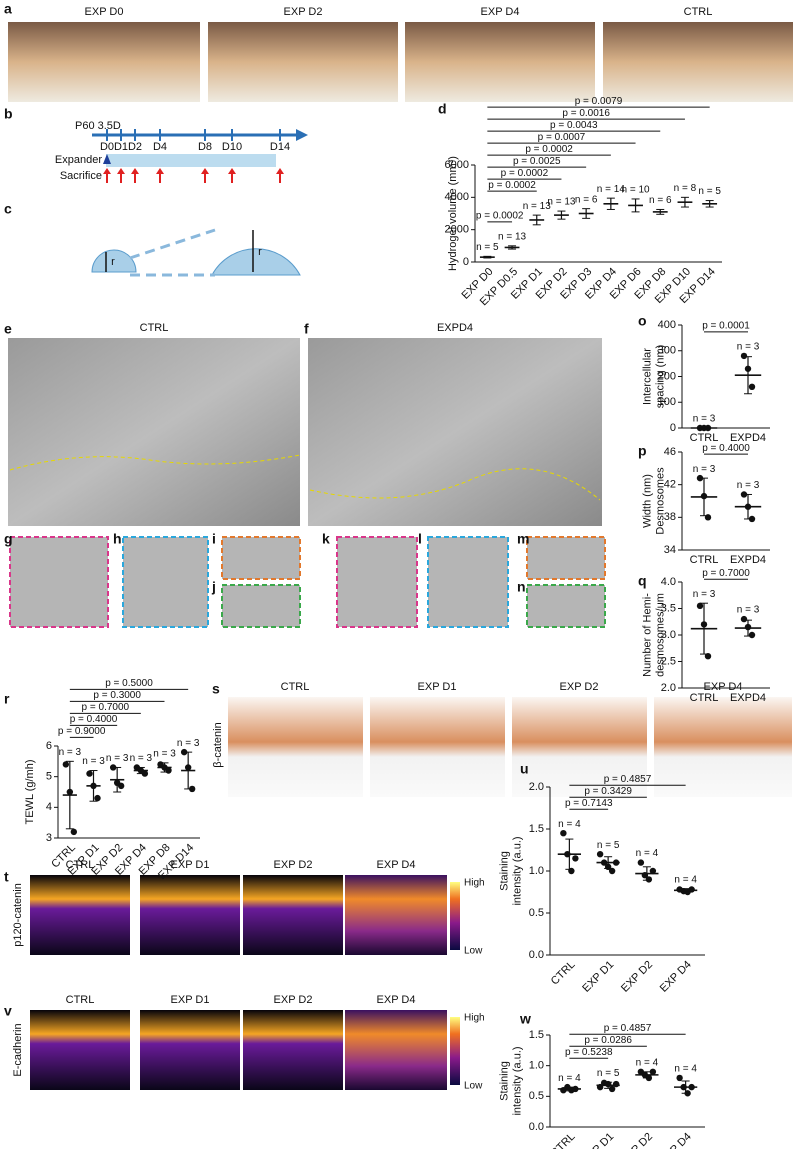  I want to click on day-label: D0, so click(107, 147).